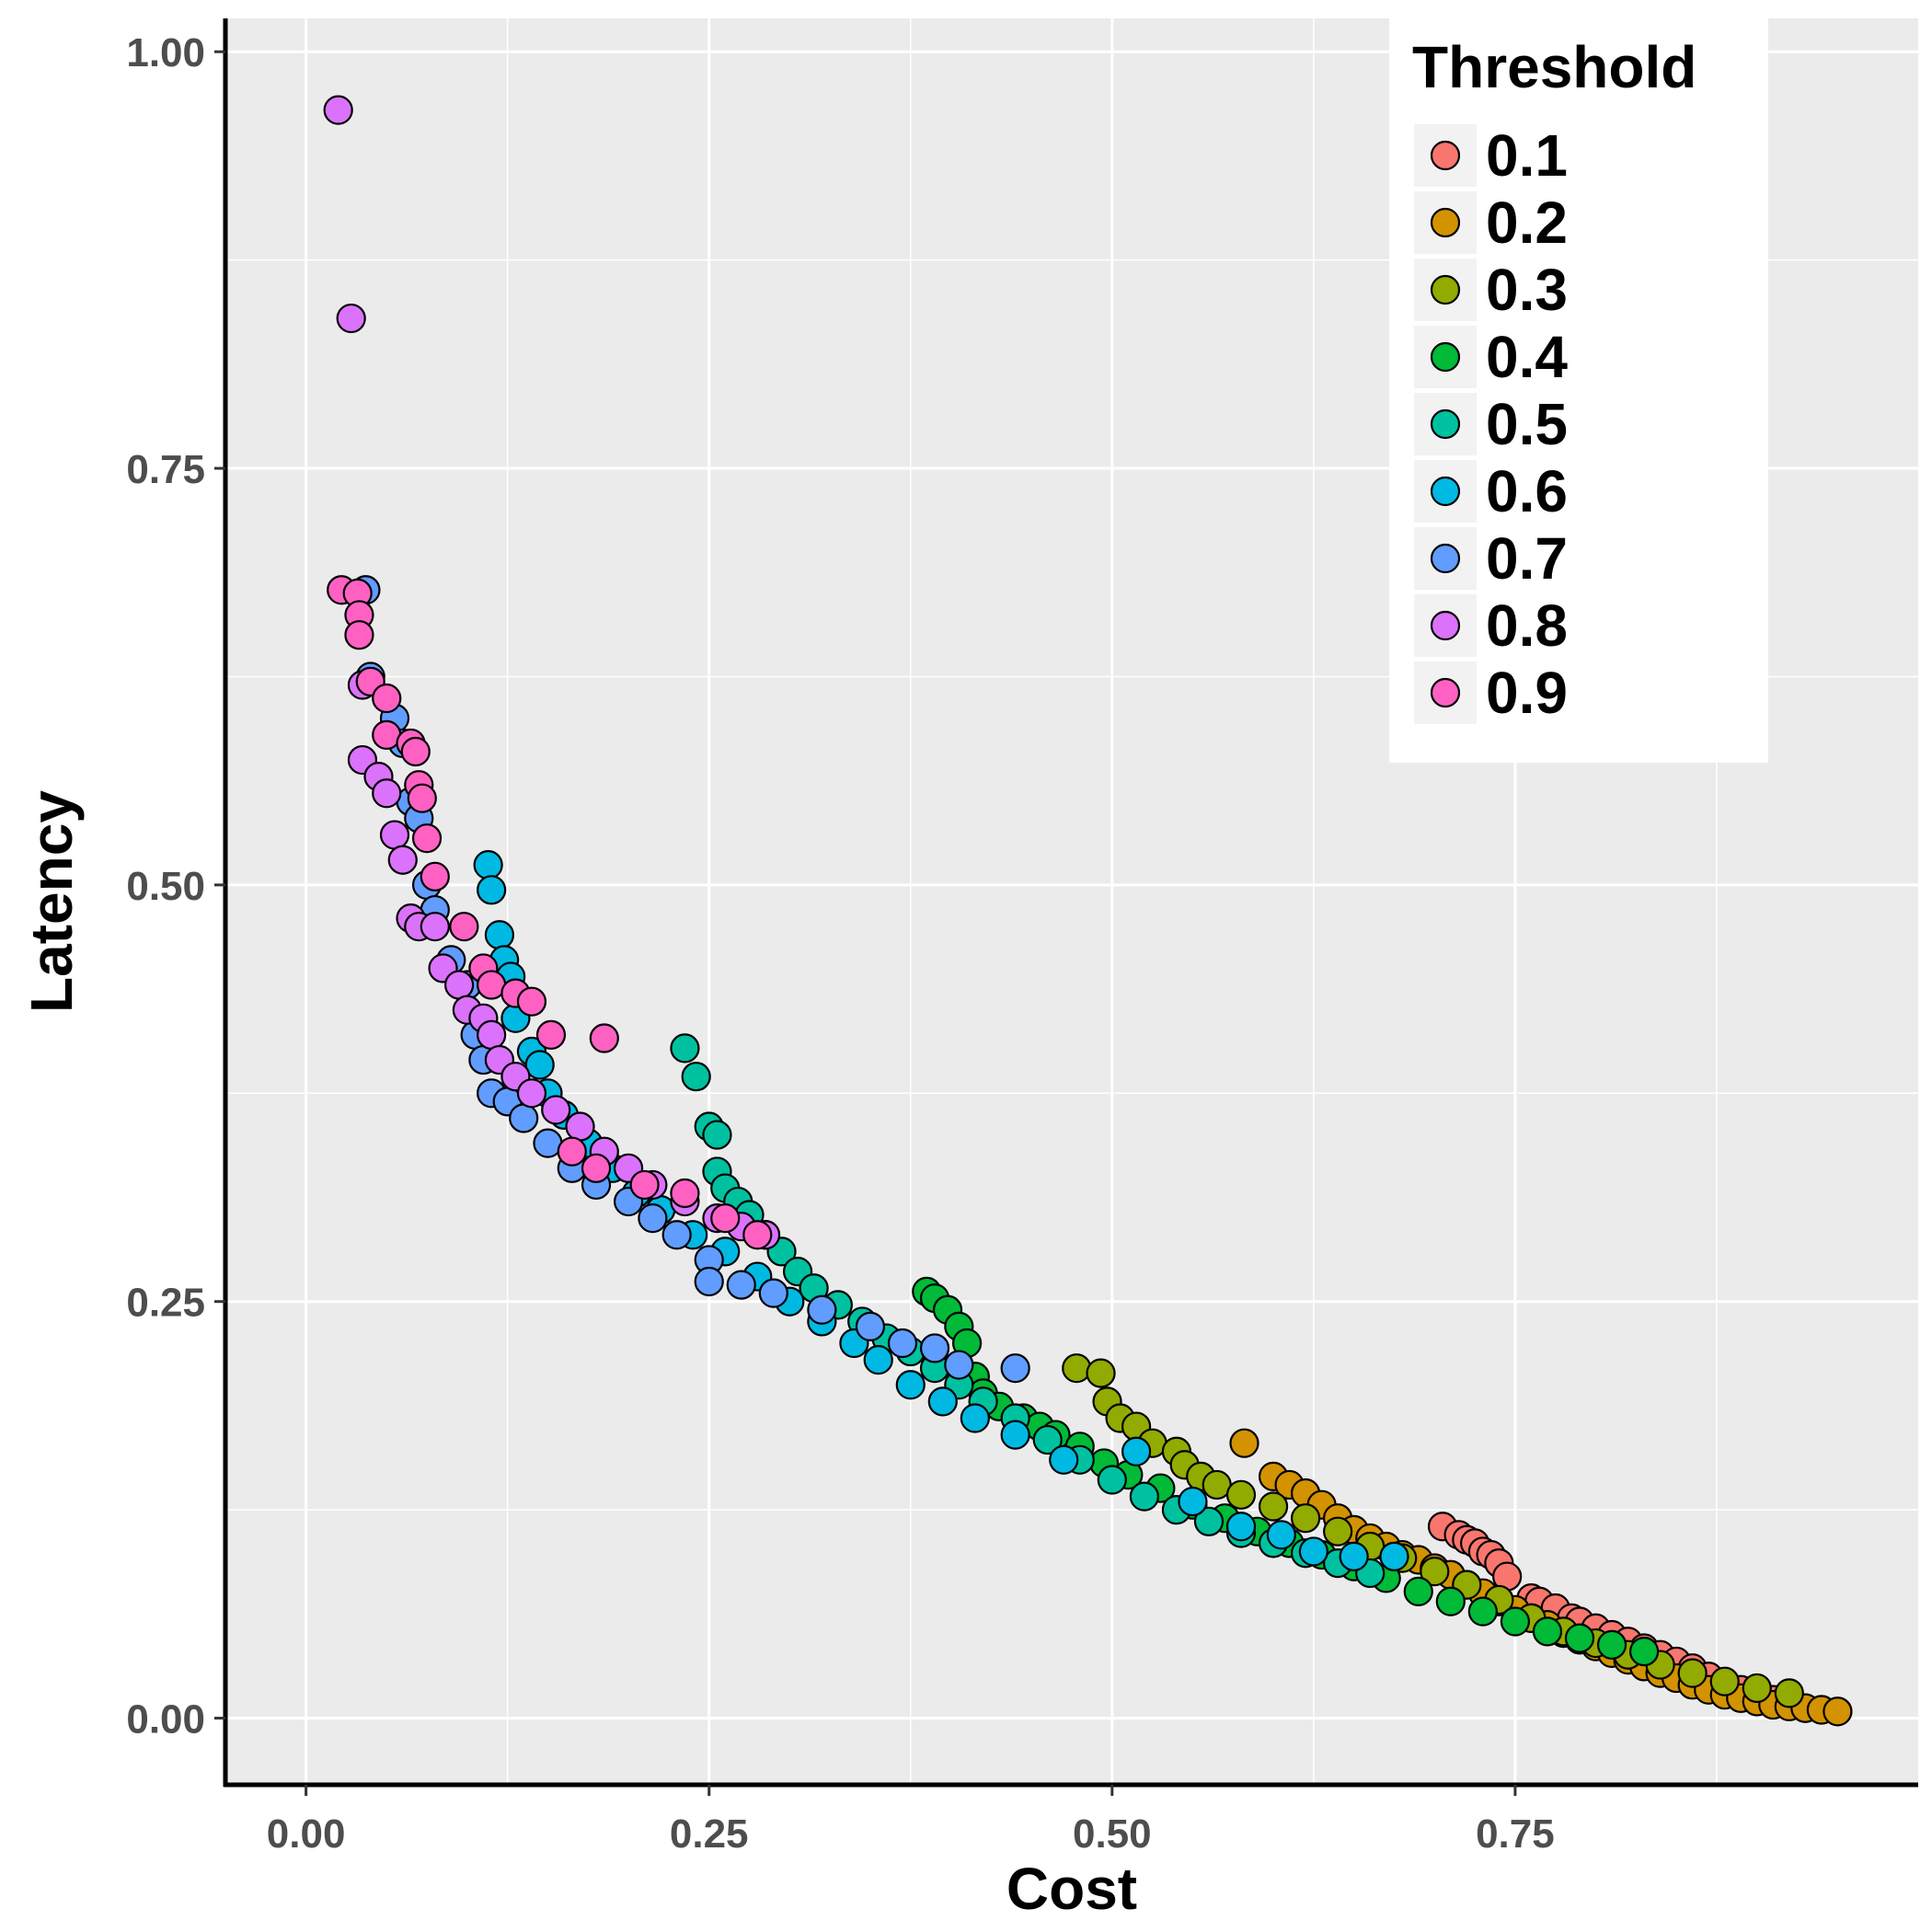 This screenshot has height=1932, width=1932. Describe the element at coordinates (165, 886) in the screenshot. I see `y-tick-label: 0.50` at that location.